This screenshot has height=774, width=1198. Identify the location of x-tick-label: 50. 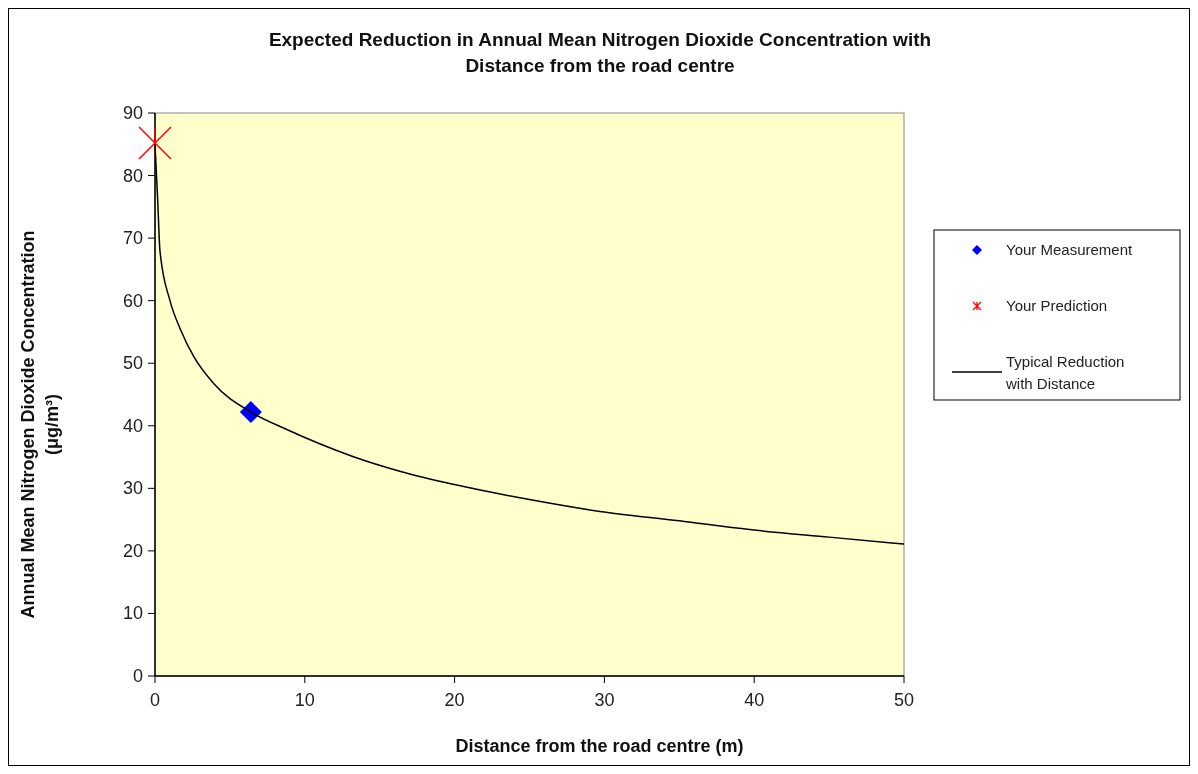
(904, 700).